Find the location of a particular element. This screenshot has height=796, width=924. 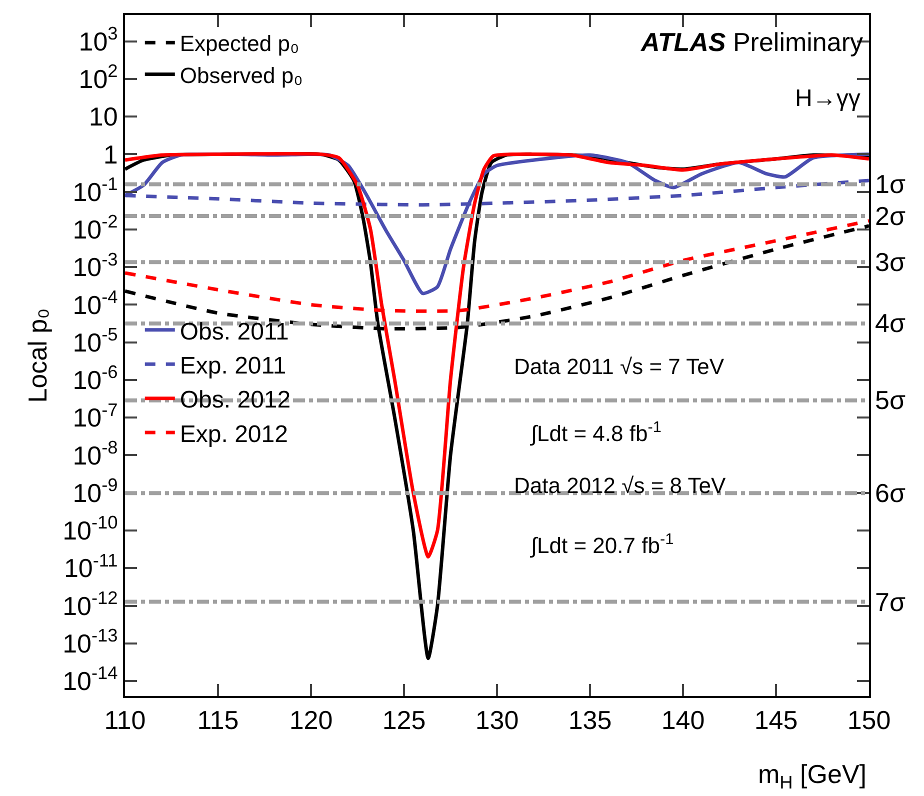

y-tick-label: 10 is located at coordinates (103, 117).